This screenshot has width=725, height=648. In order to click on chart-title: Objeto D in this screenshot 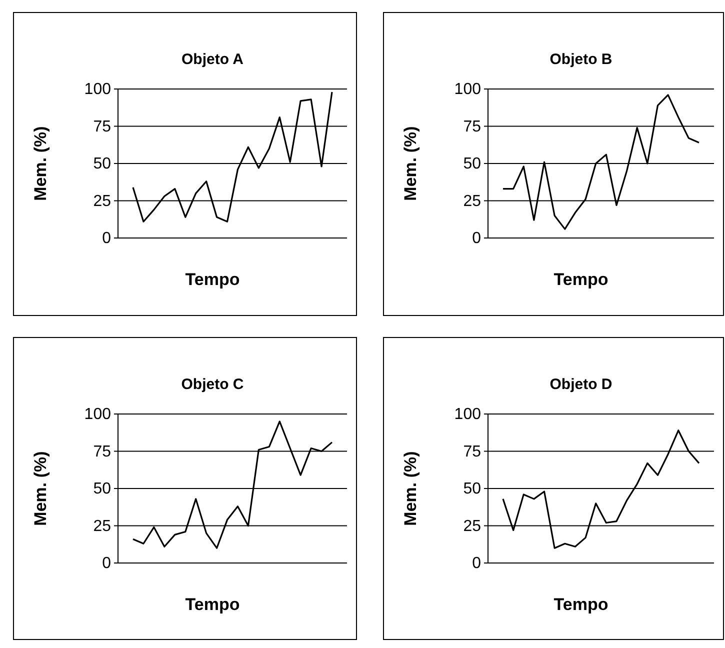, I will do `click(581, 384)`.